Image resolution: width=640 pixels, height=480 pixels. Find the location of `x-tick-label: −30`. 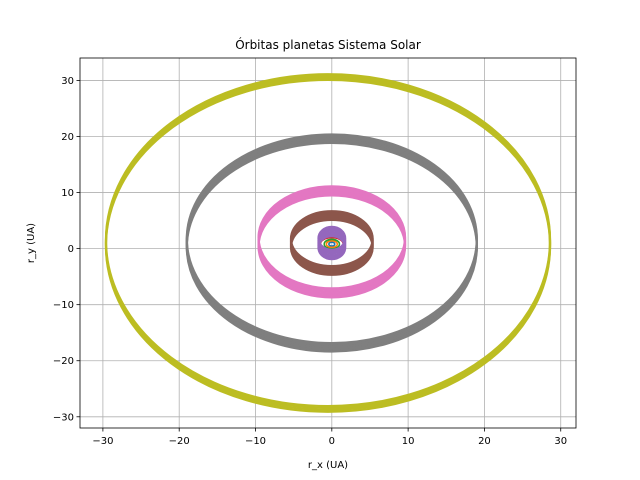

x-tick-label: −30 is located at coordinates (102, 441).